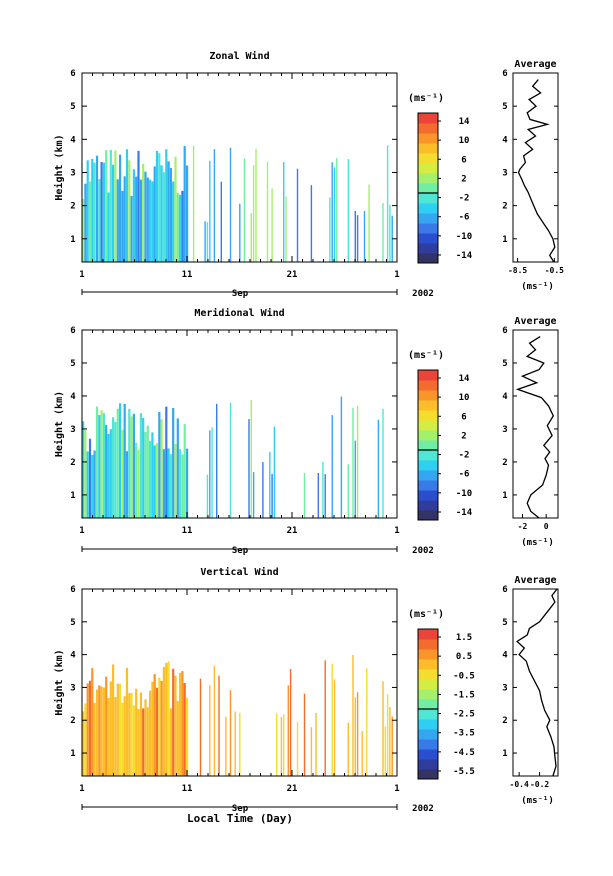 This screenshot has width=613, height=876. What do you see at coordinates (464, 753) in the screenshot?
I see `colorbar-tick-label: -4.5` at bounding box center [464, 753].